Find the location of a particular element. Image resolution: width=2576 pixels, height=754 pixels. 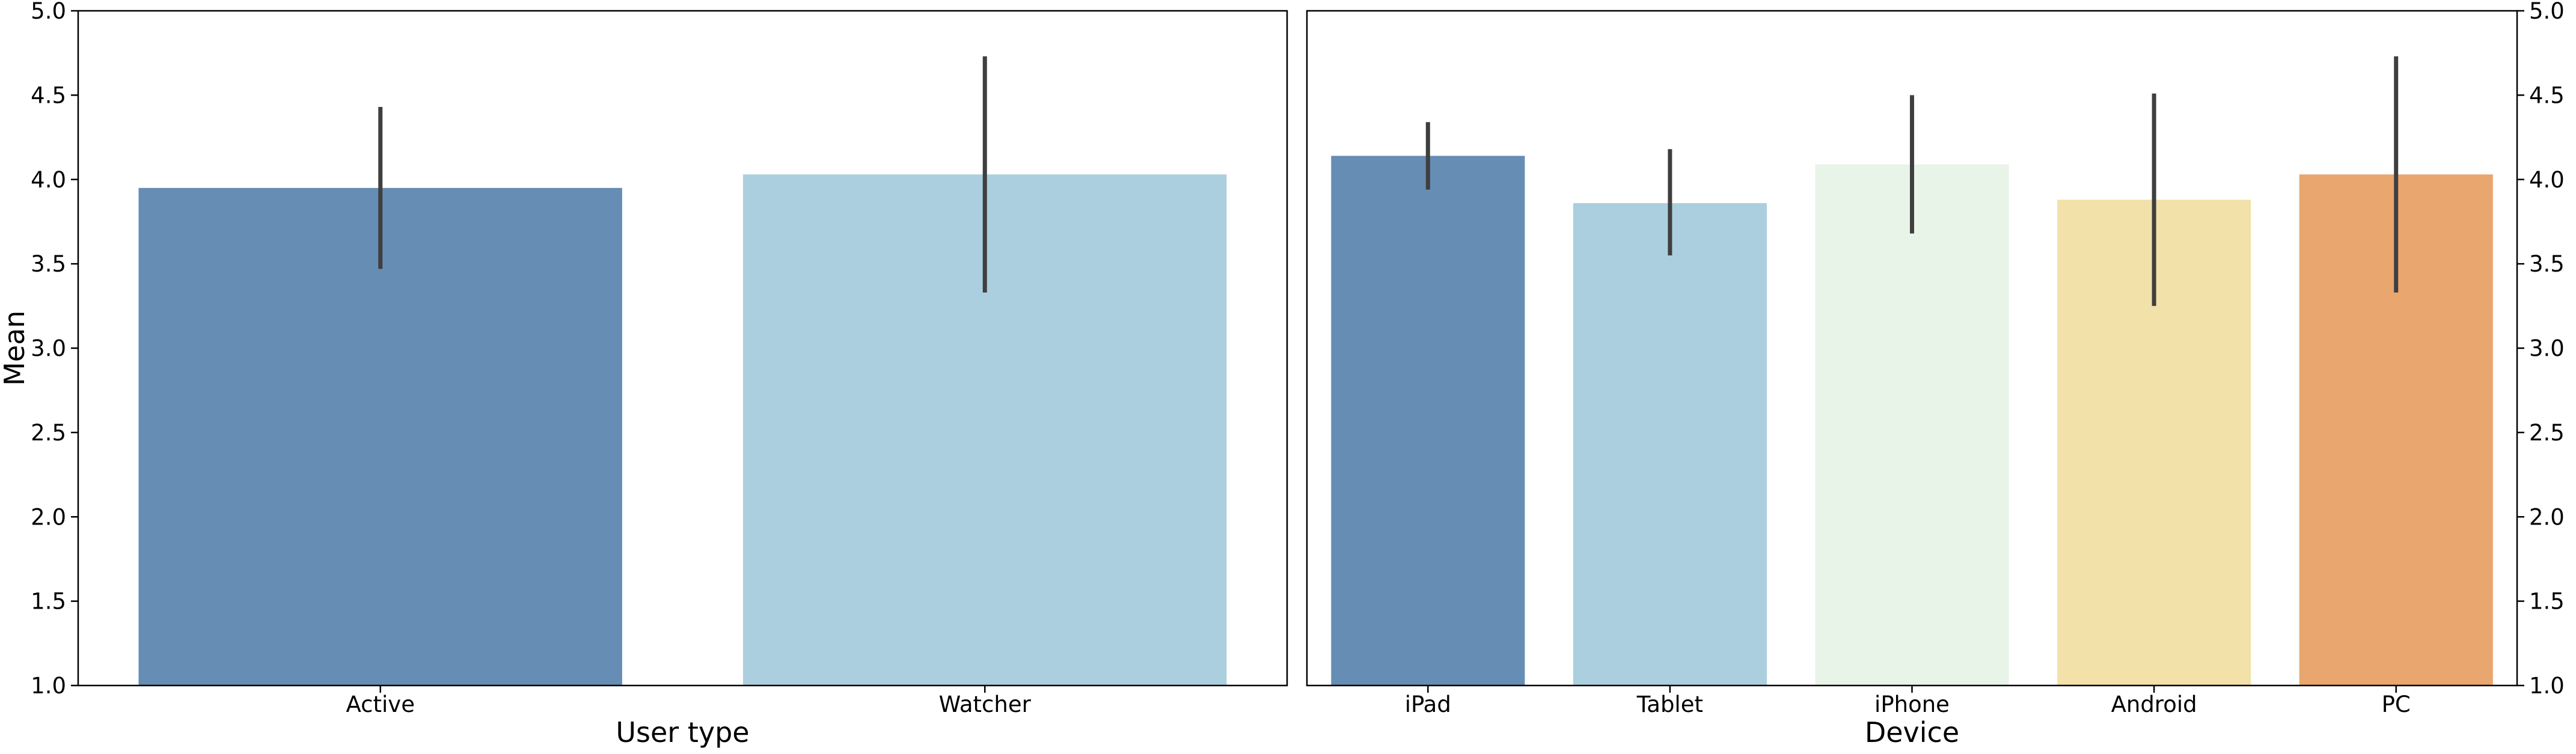

x-tick-label: Watcher is located at coordinates (985, 704).